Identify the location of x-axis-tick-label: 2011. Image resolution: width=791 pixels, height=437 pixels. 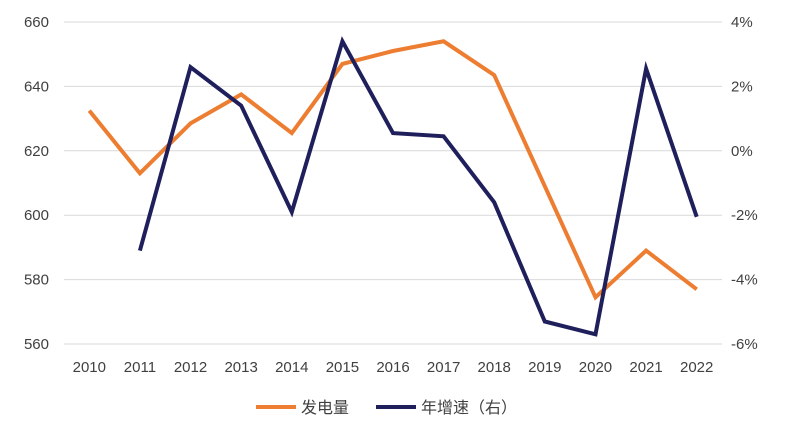
(140, 367).